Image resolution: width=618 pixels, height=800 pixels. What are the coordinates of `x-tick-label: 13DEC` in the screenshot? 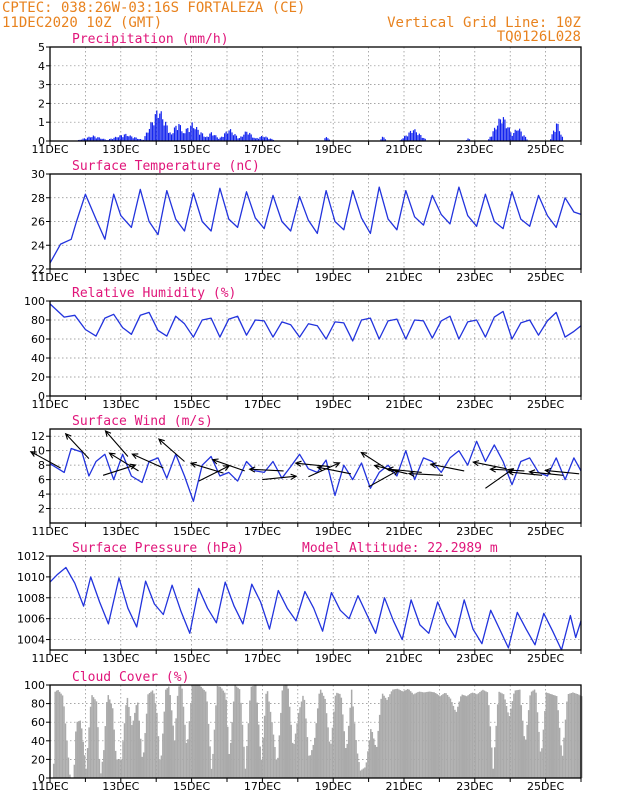 It's located at (120, 531).